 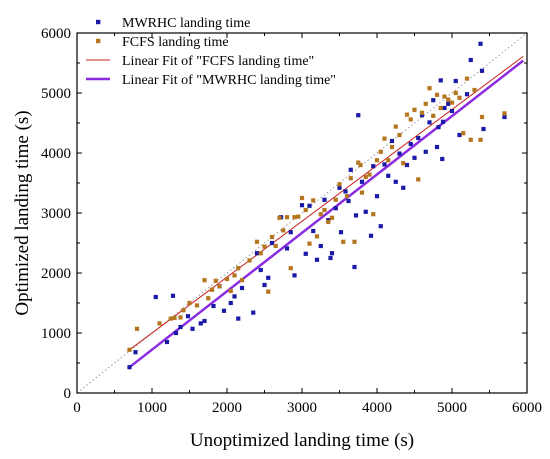 I want to click on y-tick-label-3: 3000, so click(x=56, y=214).